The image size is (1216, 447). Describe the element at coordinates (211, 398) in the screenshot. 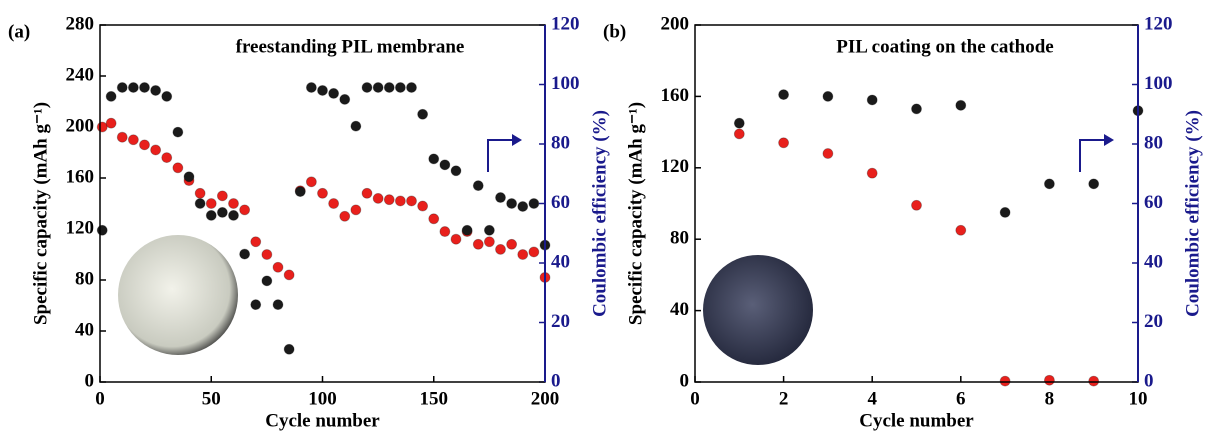

I see `x-tick-label: 50` at that location.